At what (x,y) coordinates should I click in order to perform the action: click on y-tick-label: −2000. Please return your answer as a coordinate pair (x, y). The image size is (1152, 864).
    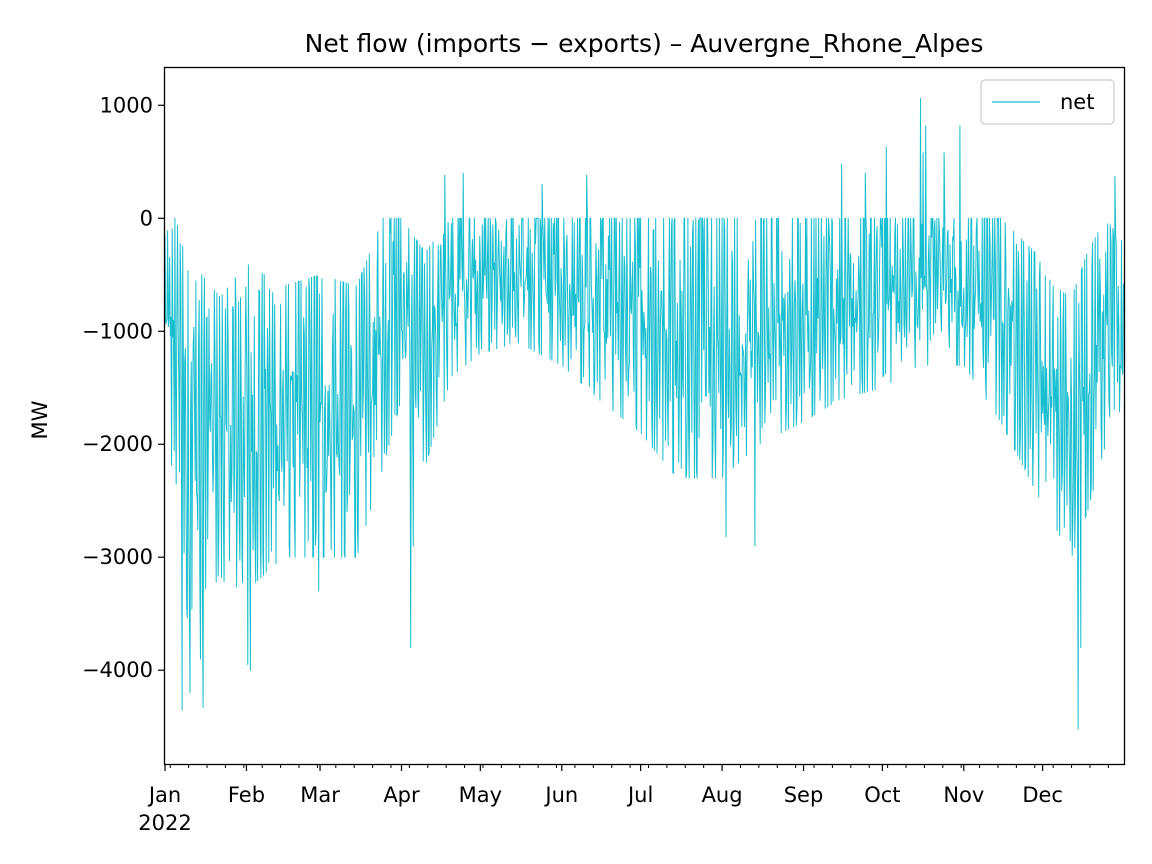
    Looking at the image, I should click on (117, 444).